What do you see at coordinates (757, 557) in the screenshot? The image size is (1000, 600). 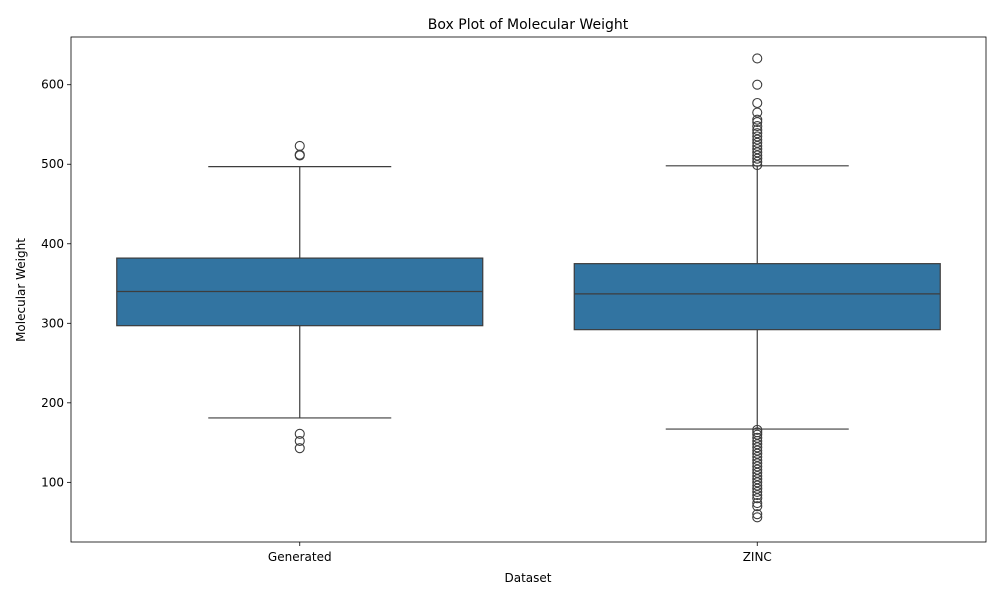 I see `x-tick-label: ZINC` at bounding box center [757, 557].